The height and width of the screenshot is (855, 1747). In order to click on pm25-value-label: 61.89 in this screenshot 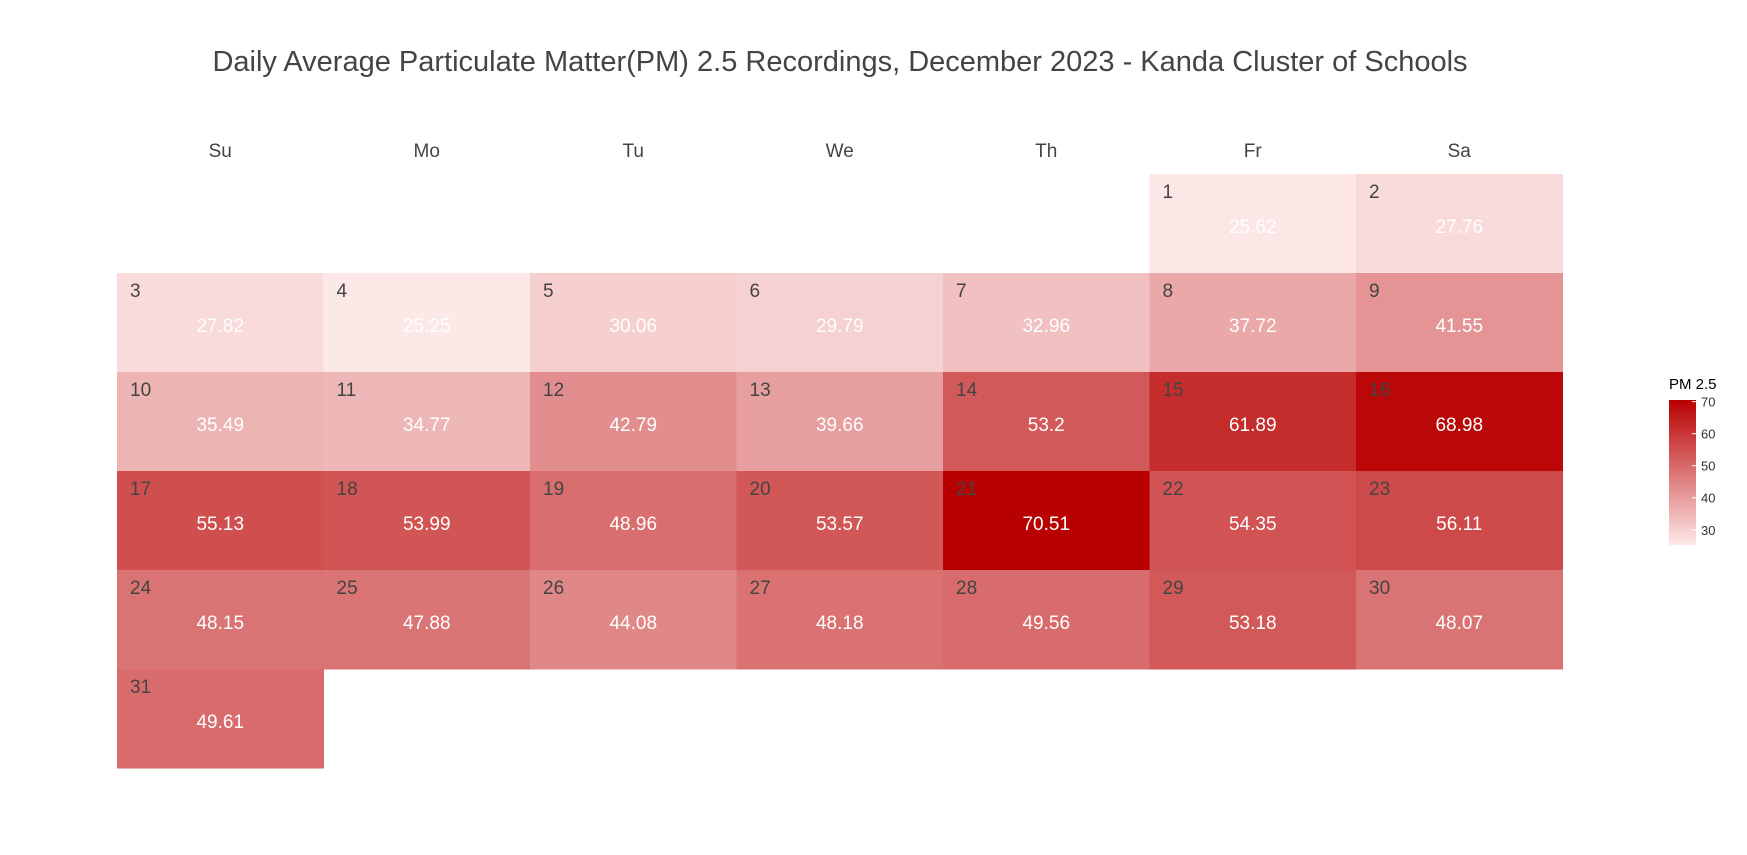, I will do `click(1253, 425)`.